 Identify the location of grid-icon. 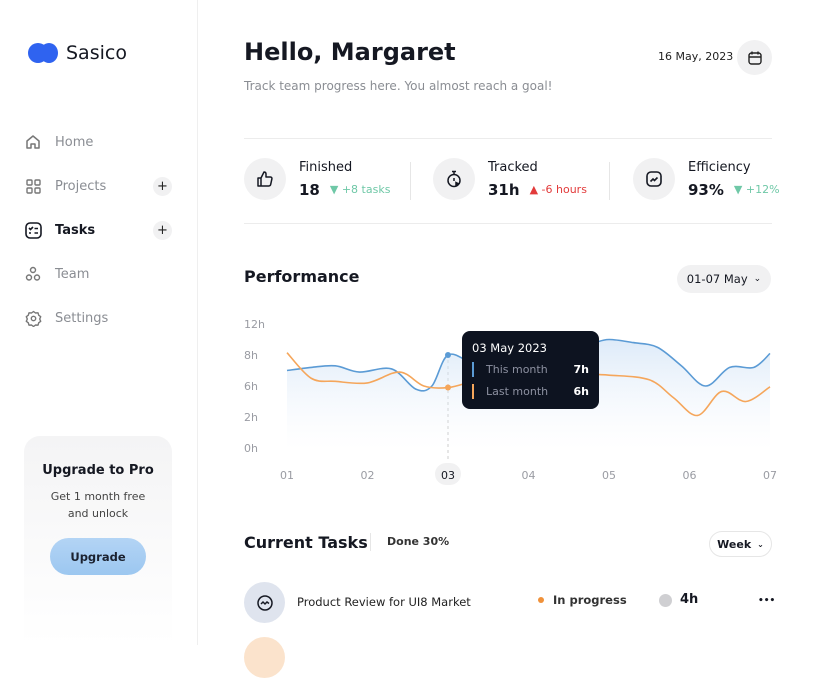
(33, 186).